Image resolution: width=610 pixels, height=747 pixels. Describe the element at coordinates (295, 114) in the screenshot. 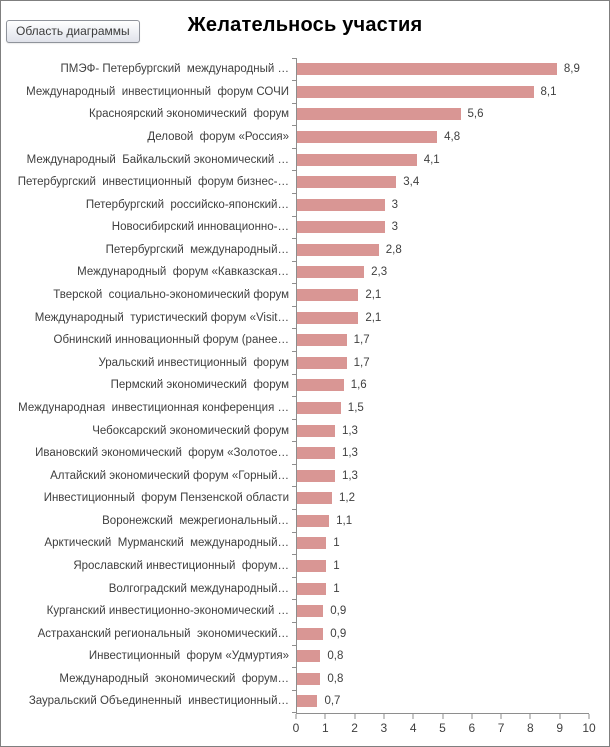

I see `bar-row: Красноярский экономический форум 5,6` at that location.